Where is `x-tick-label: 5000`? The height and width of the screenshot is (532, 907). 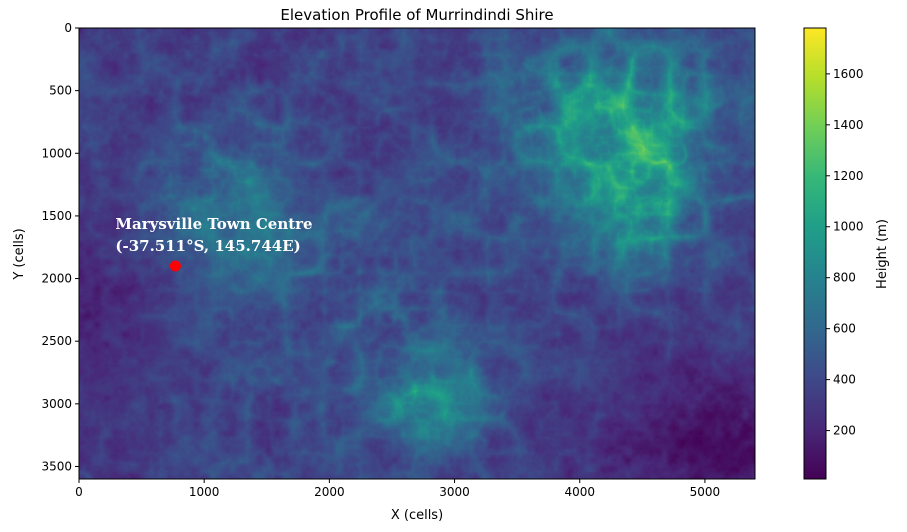
x-tick-label: 5000 is located at coordinates (705, 492).